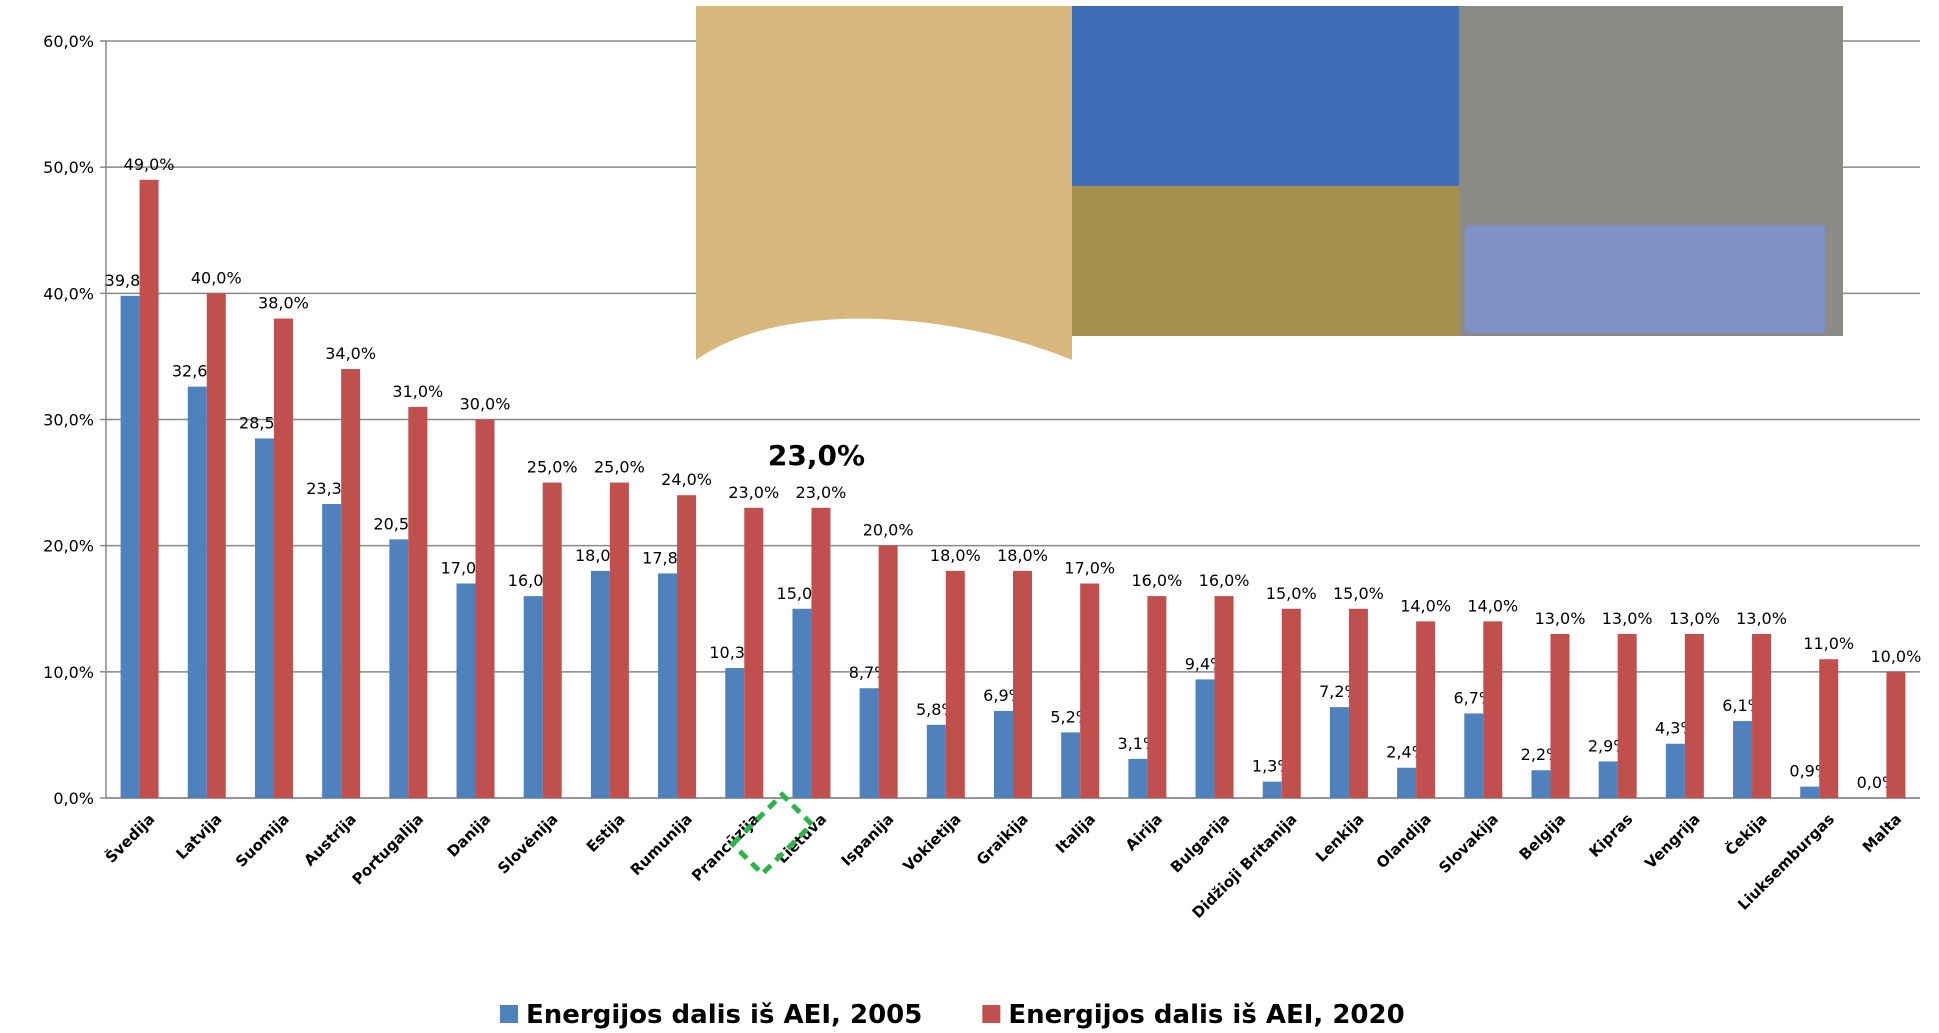  I want to click on x-tick-label: Graikija, so click(1002, 839).